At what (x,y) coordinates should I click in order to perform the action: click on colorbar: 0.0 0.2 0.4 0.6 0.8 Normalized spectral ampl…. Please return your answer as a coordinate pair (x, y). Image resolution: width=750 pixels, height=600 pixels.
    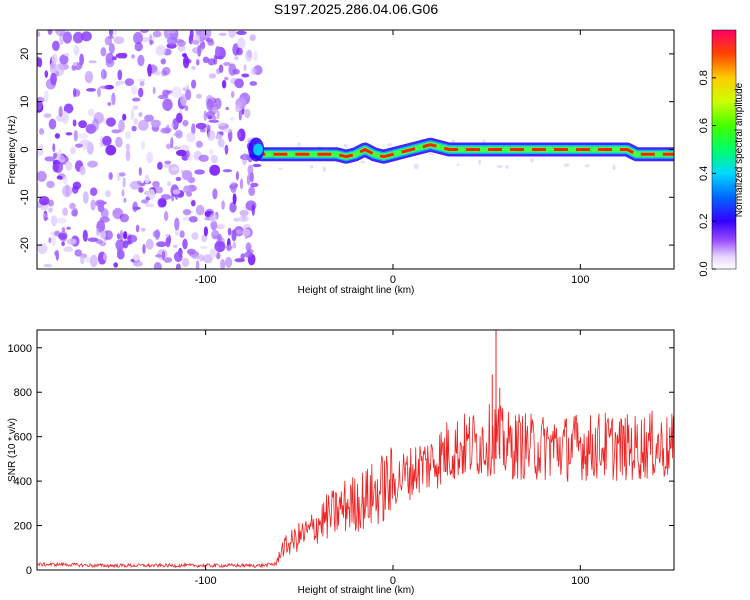
    Looking at the image, I should click on (721, 153).